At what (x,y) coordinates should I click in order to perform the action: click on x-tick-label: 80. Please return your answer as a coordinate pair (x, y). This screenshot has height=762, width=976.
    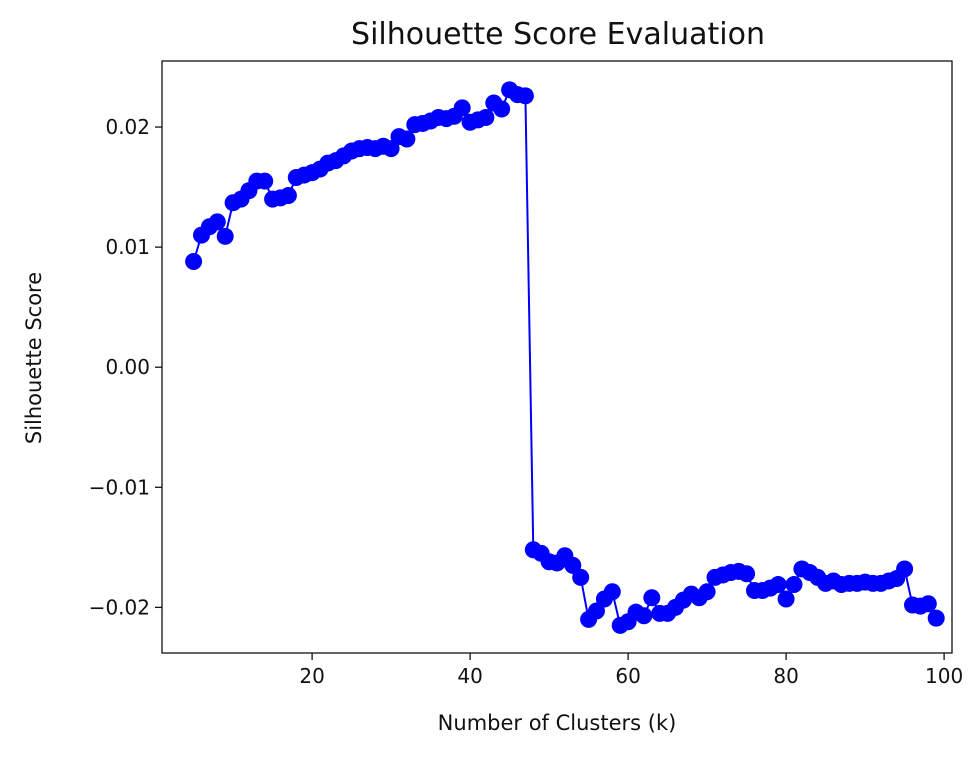
    Looking at the image, I should click on (785, 676).